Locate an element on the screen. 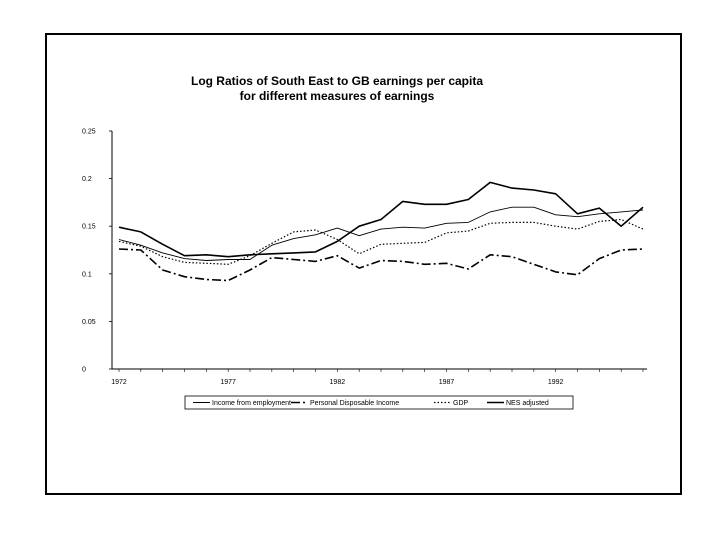 The width and height of the screenshot is (720, 540). legend-label-1: Personal Disposable Income is located at coordinates (354, 403).